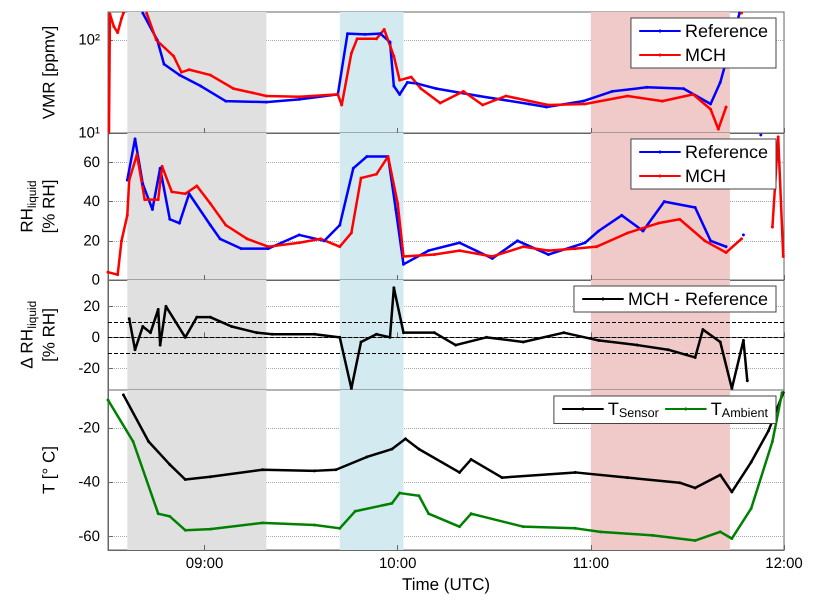 This screenshot has height=600, width=816. I want to click on y-axis-title: T [° C], so click(49, 470).